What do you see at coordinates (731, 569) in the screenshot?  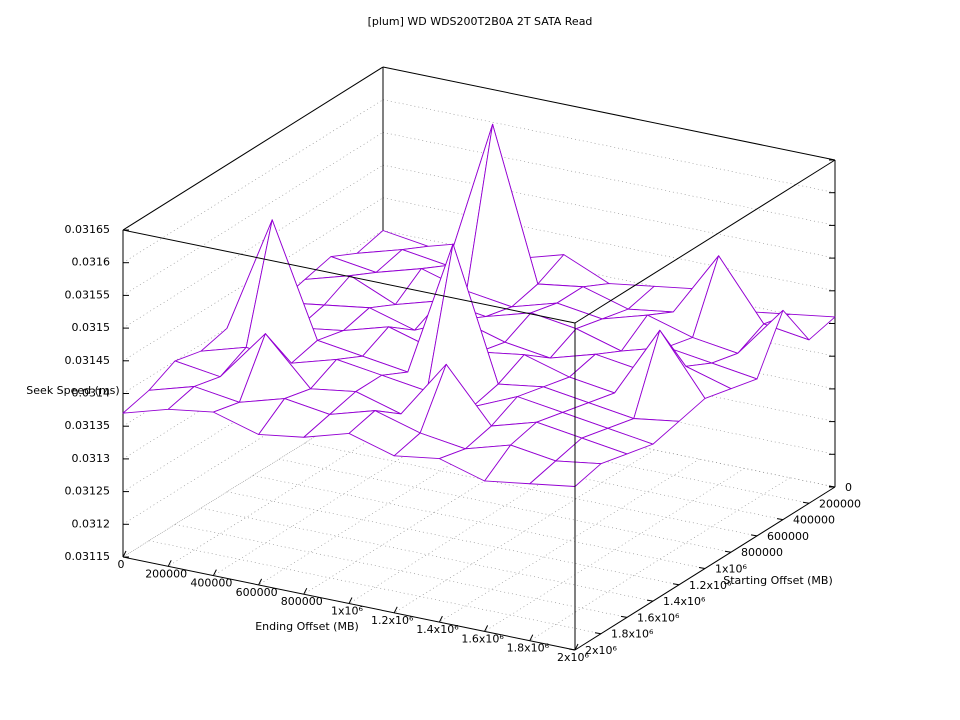 I see `y-tick-label: 1x10⁶` at bounding box center [731, 569].